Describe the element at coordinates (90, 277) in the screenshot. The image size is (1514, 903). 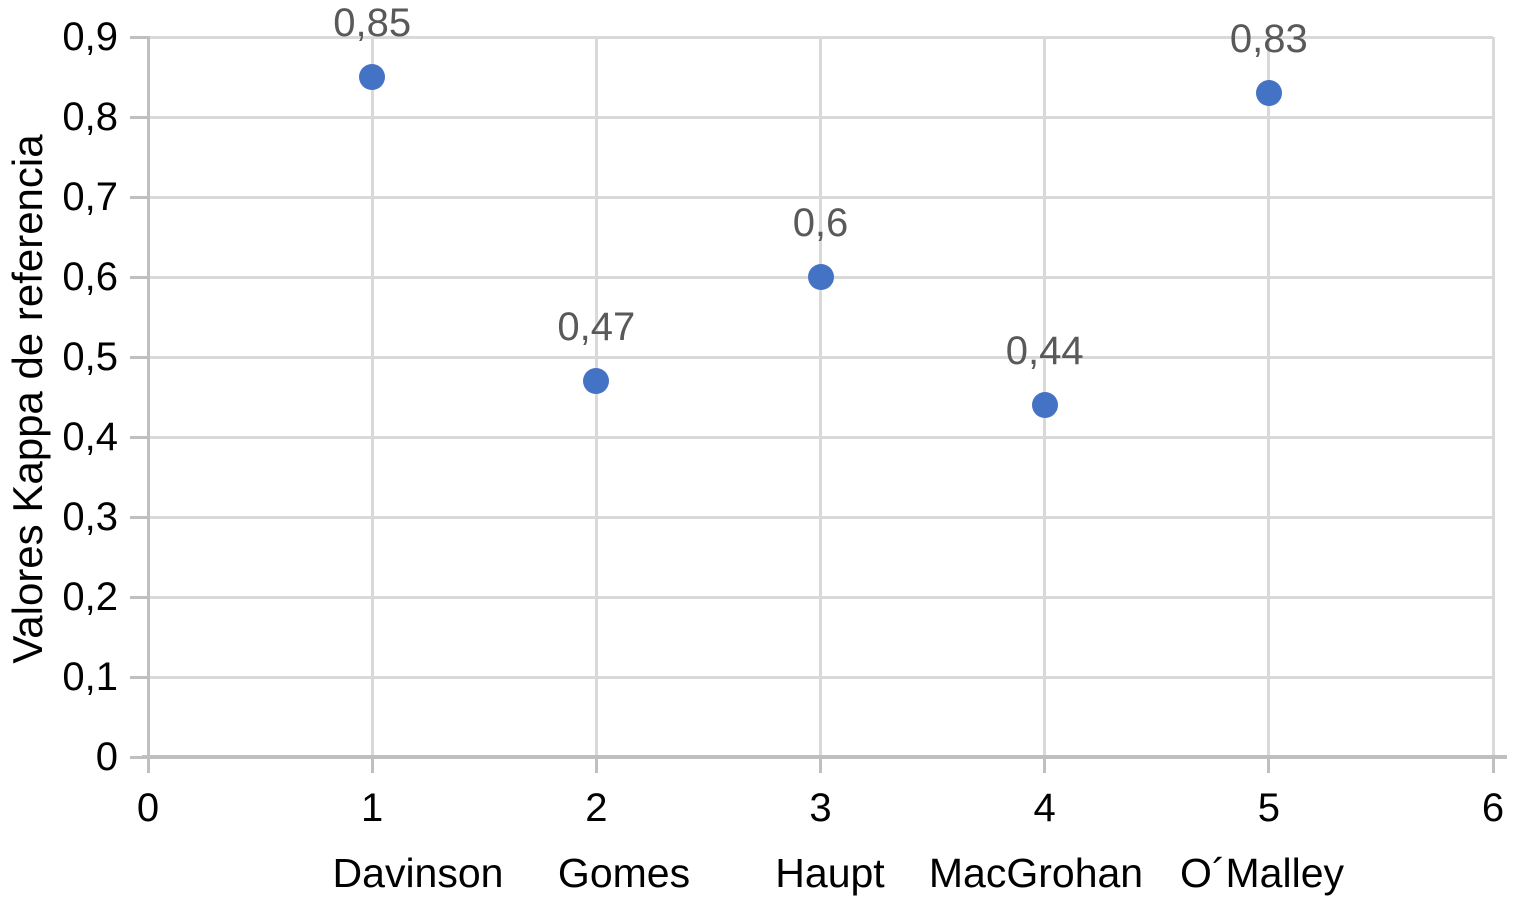
I see `y-tick-label: 0,6` at that location.